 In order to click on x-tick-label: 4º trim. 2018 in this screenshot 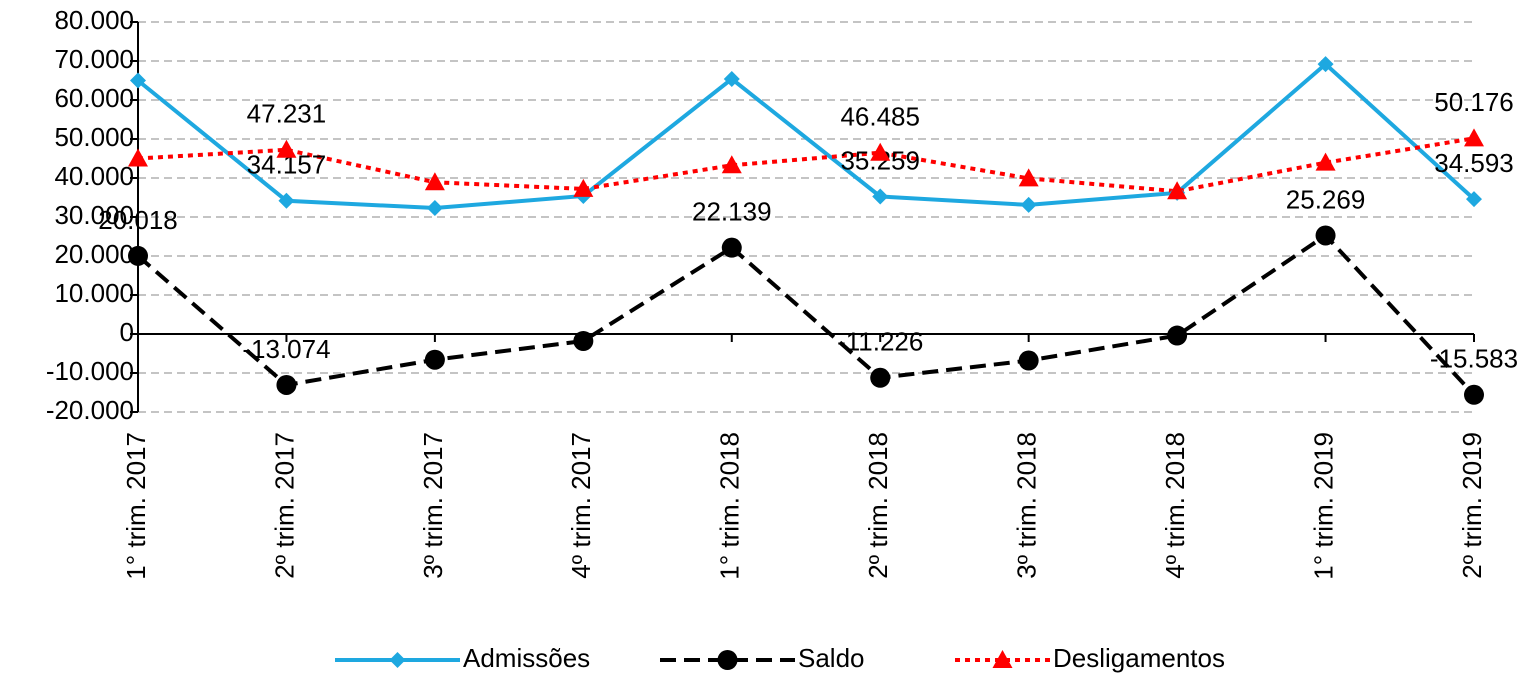, I will do `click(1175, 505)`.